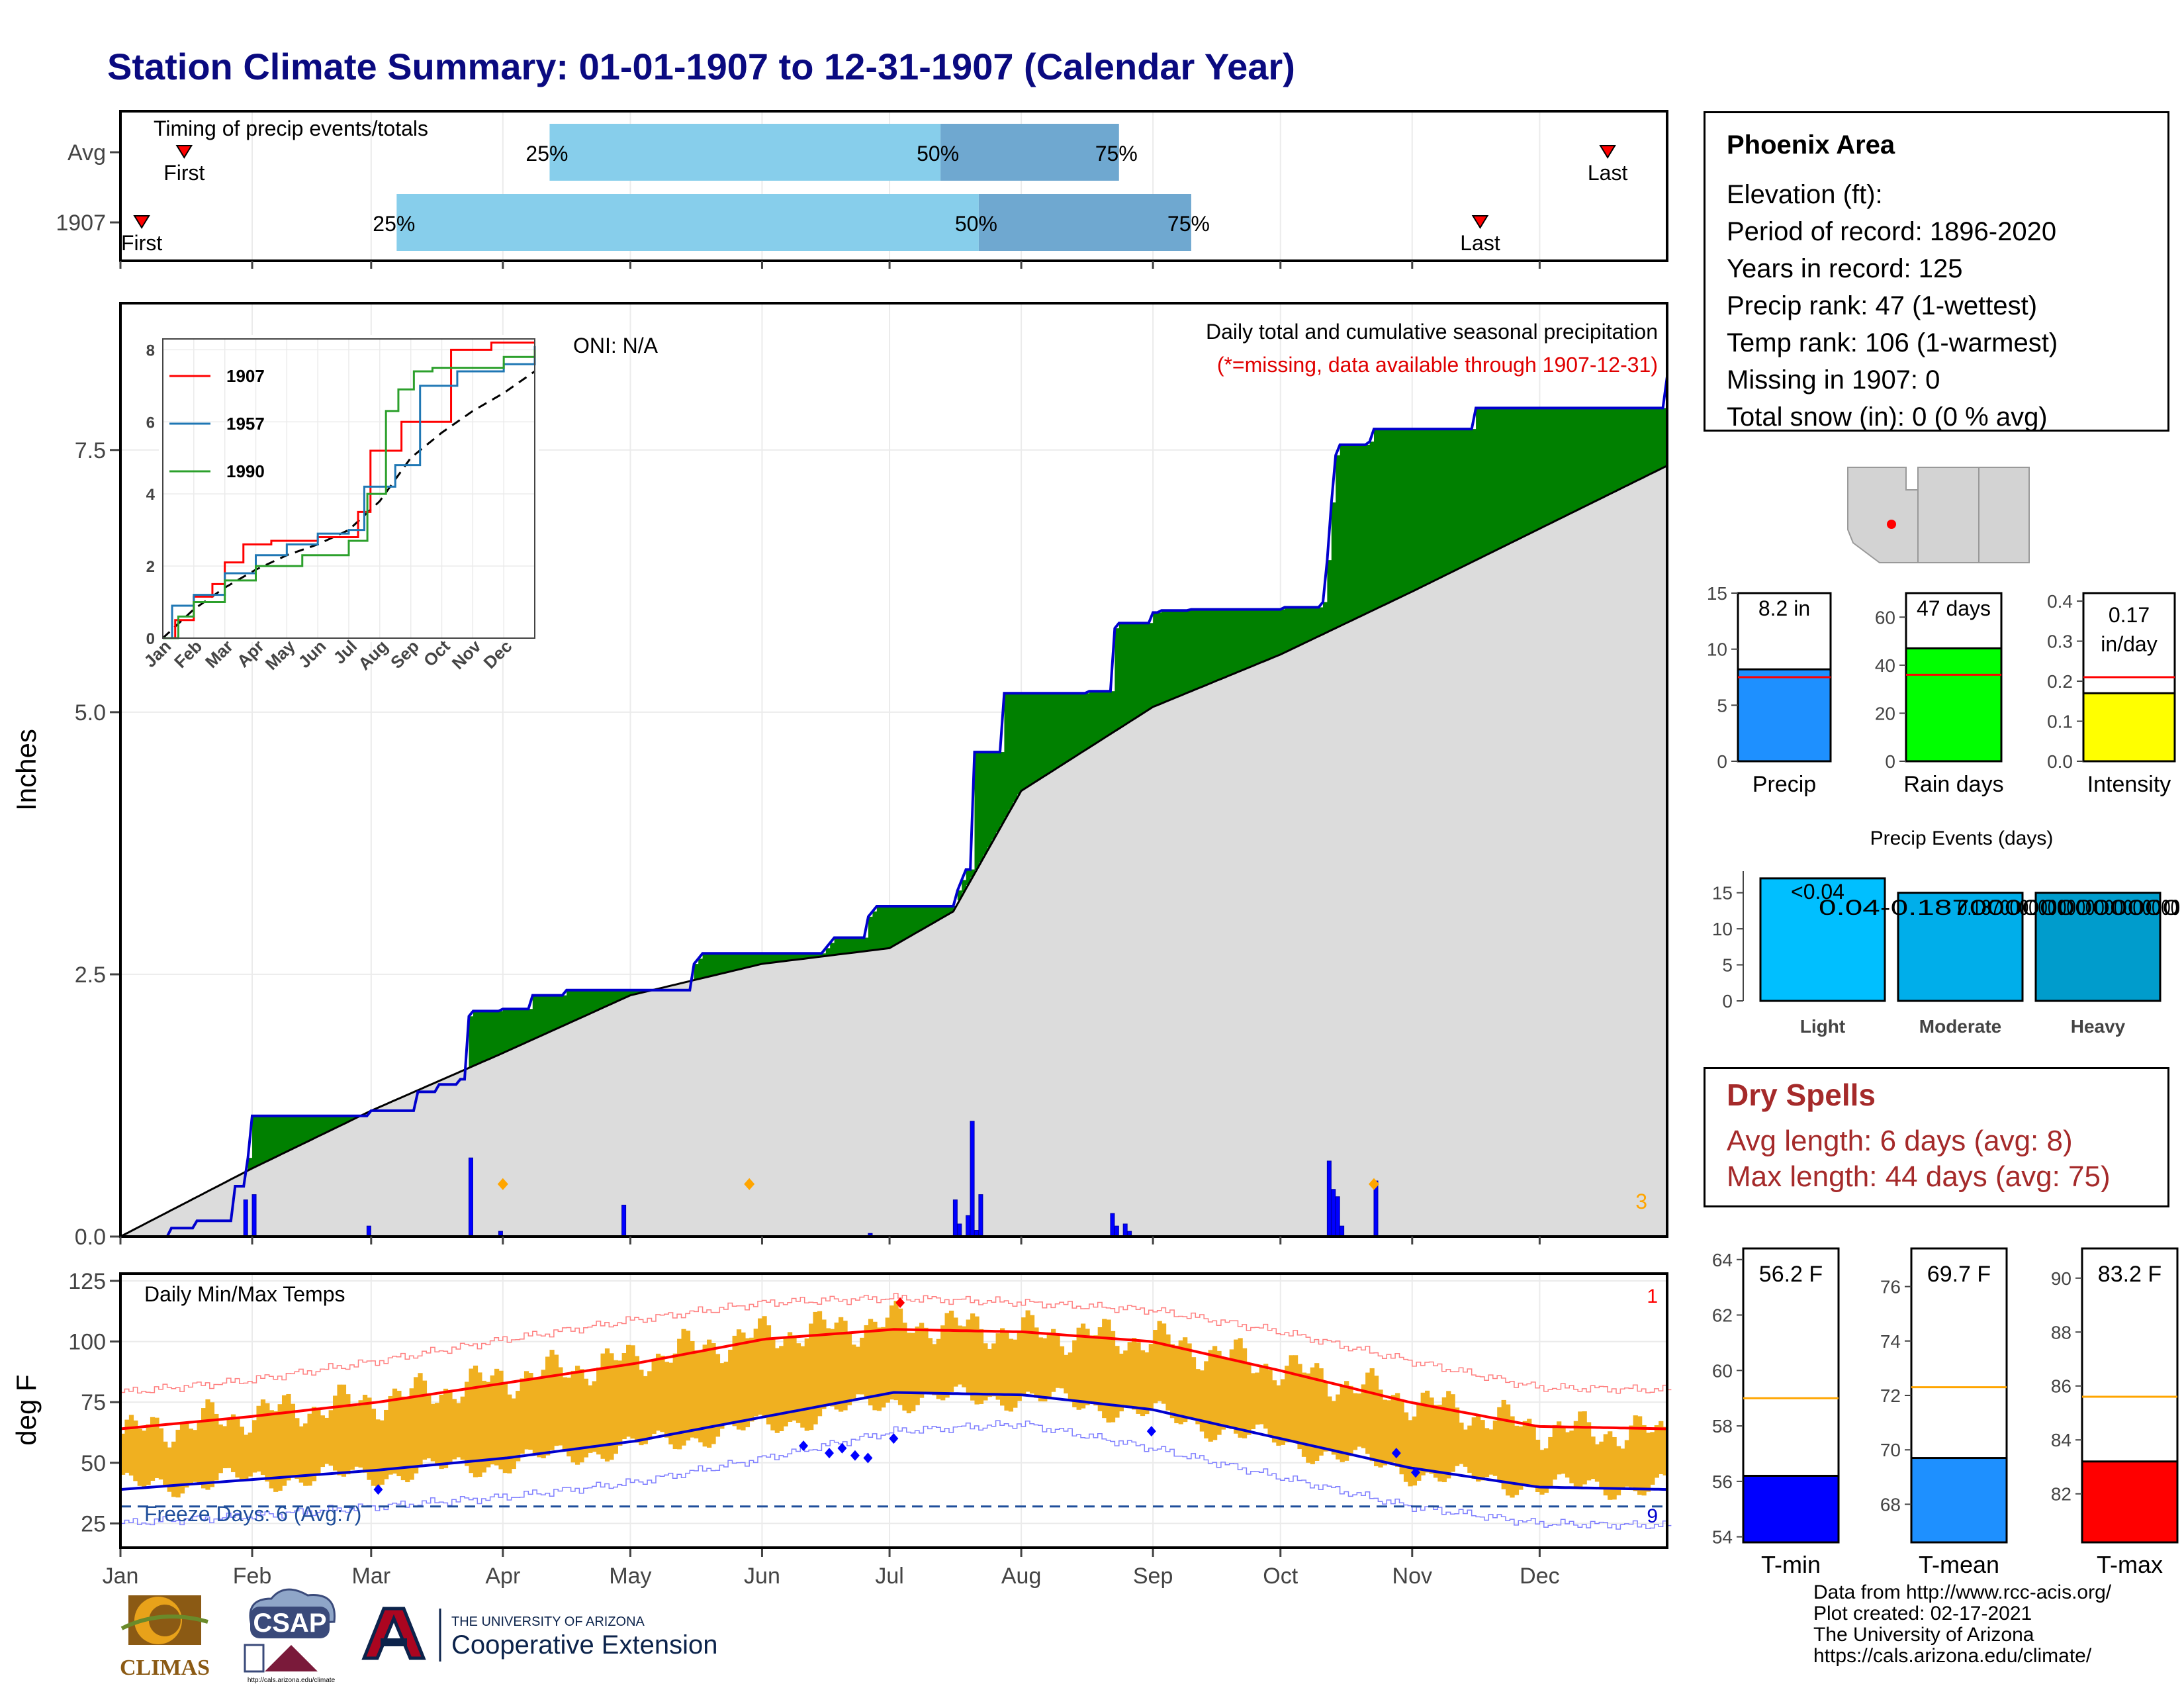 The height and width of the screenshot is (1688, 2184). I want to click on precip-event-category: Moderate, so click(1960, 1026).